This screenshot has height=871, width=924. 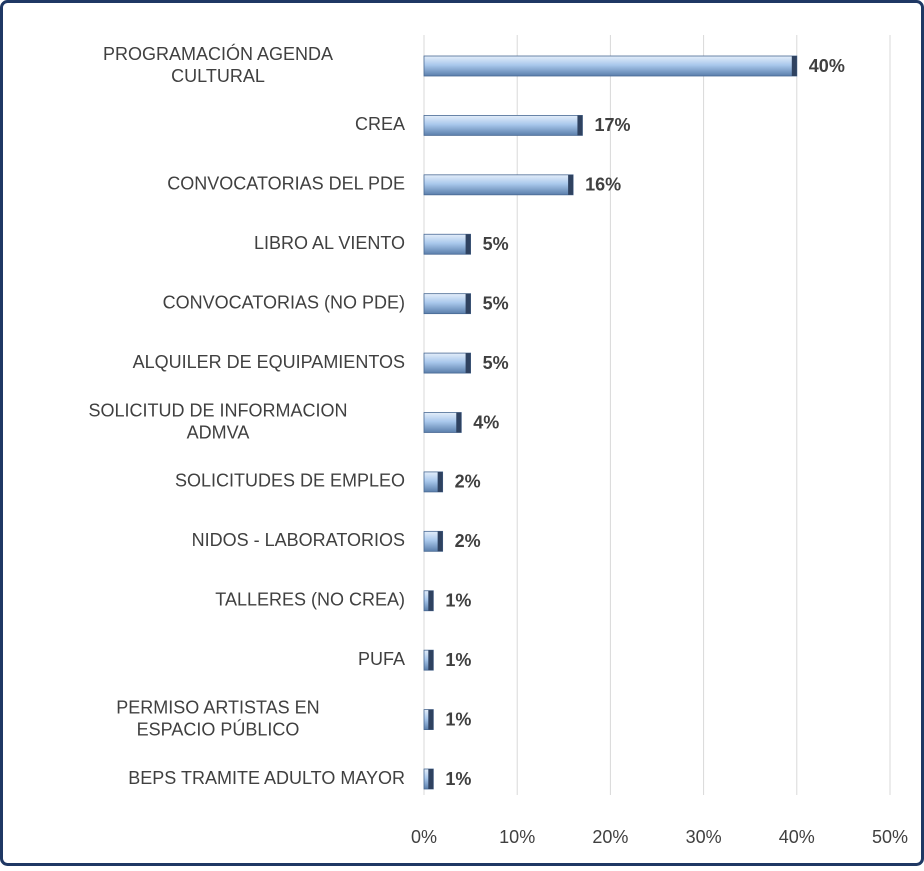 What do you see at coordinates (286, 184) in the screenshot?
I see `category-label: CONVOCATORIAS DEL PDE` at bounding box center [286, 184].